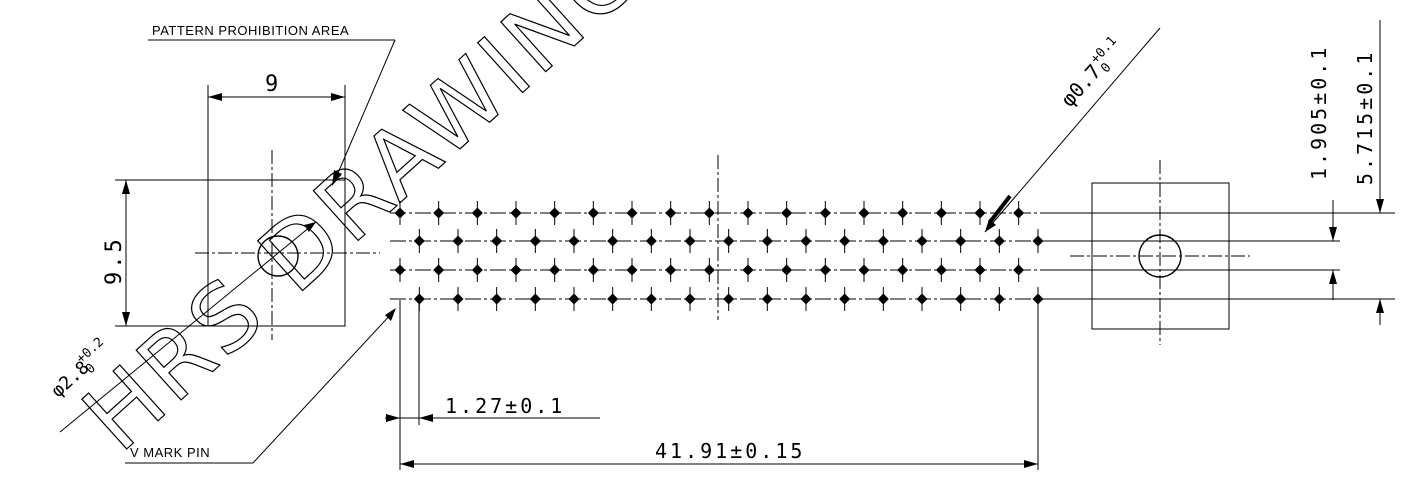  What do you see at coordinates (1319, 112) in the screenshot?
I see `dim-row-1905: 1.905±0.1` at bounding box center [1319, 112].